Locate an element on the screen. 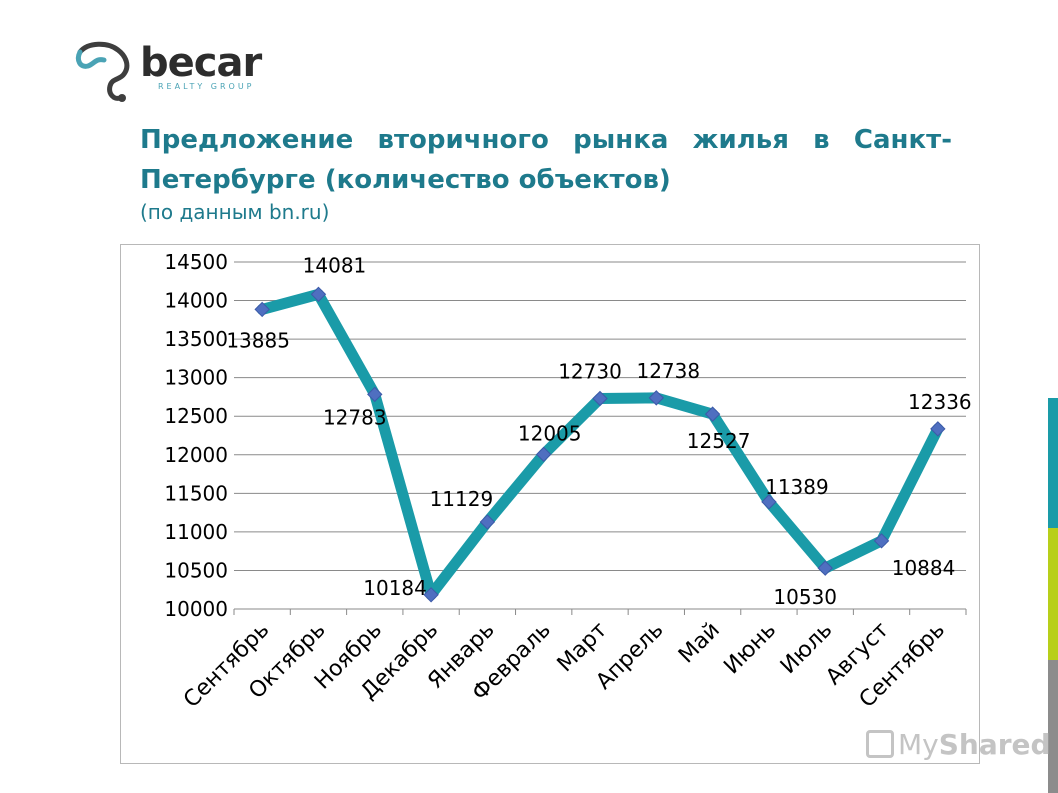  x-tick-label: Май is located at coordinates (699, 643).